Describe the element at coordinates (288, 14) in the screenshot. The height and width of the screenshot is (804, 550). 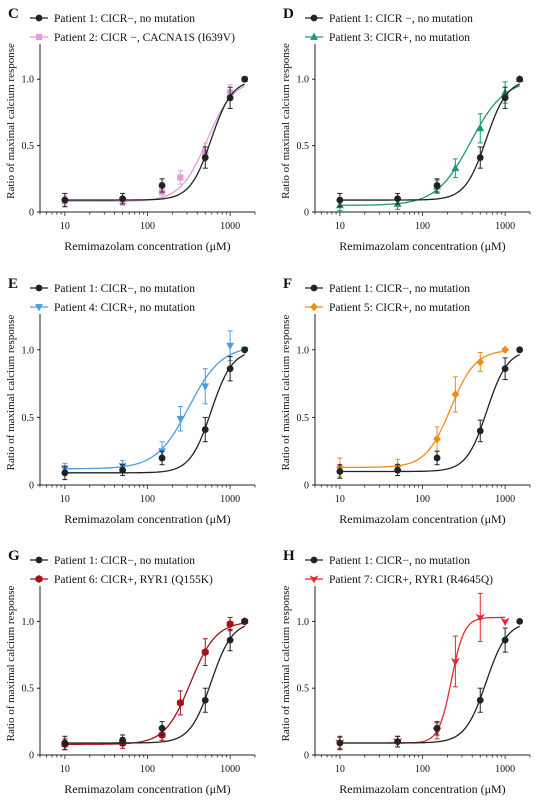
I see `panel-letter: D` at that location.